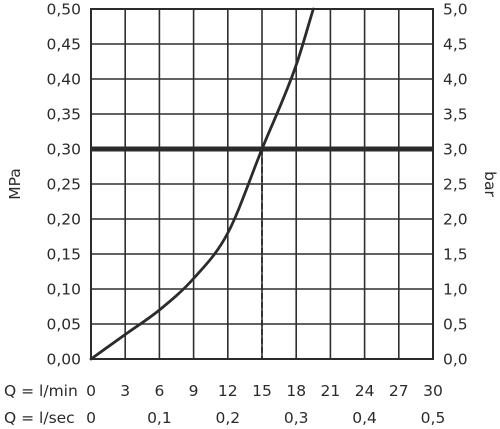 Image resolution: width=500 pixels, height=429 pixels. What do you see at coordinates (455, 45) in the screenshot?
I see `right-tick-label: 4,5` at bounding box center [455, 45].